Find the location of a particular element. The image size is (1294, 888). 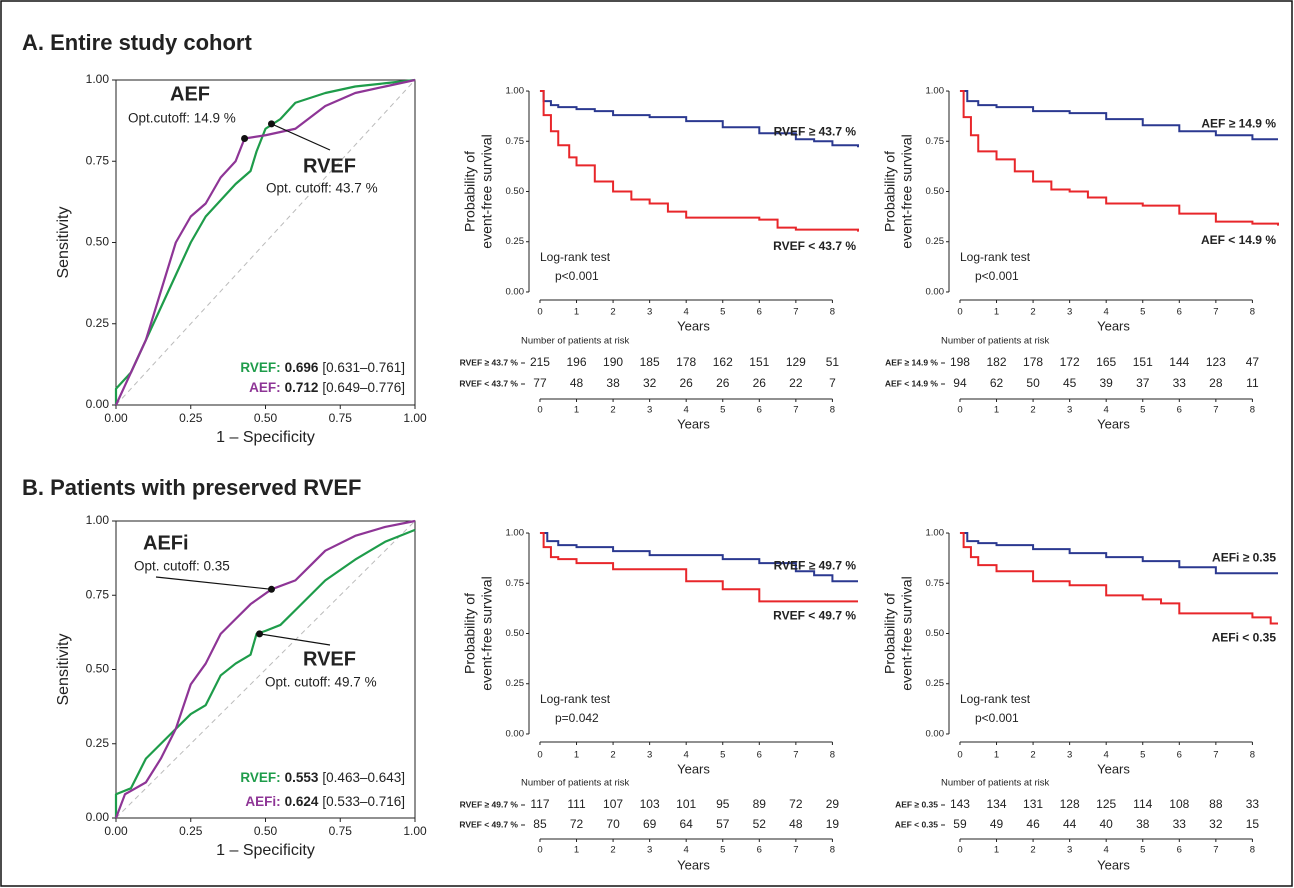

reference-diagonal is located at coordinates (265, 242).